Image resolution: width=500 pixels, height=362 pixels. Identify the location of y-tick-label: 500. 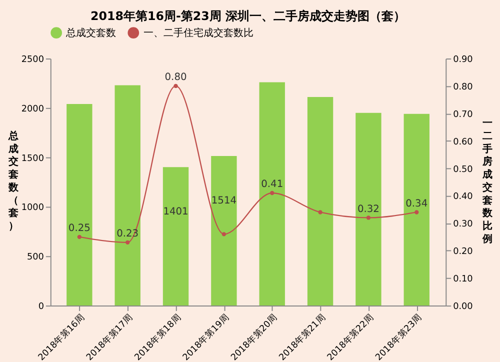
(35, 257).